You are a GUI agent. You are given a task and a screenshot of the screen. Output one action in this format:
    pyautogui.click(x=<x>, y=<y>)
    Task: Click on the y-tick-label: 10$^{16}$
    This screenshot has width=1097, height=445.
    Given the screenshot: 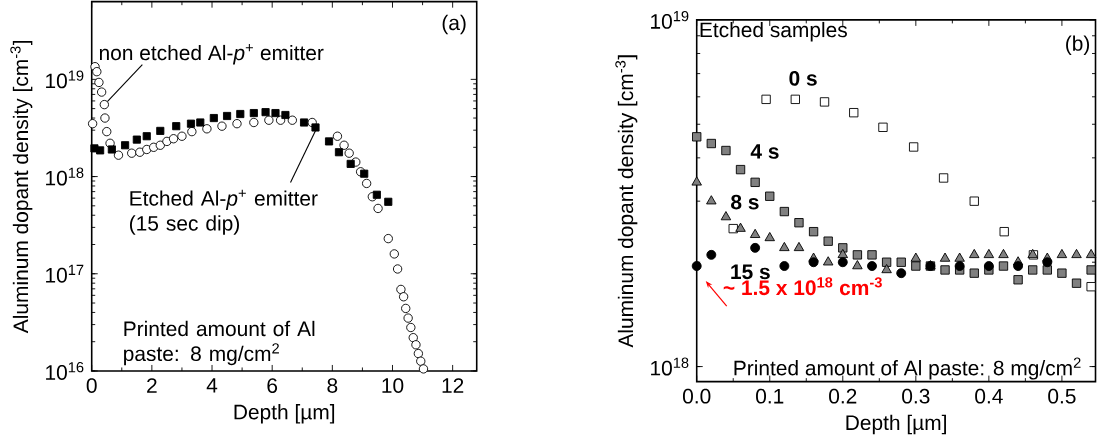 What is the action you would take?
    pyautogui.click(x=65, y=371)
    